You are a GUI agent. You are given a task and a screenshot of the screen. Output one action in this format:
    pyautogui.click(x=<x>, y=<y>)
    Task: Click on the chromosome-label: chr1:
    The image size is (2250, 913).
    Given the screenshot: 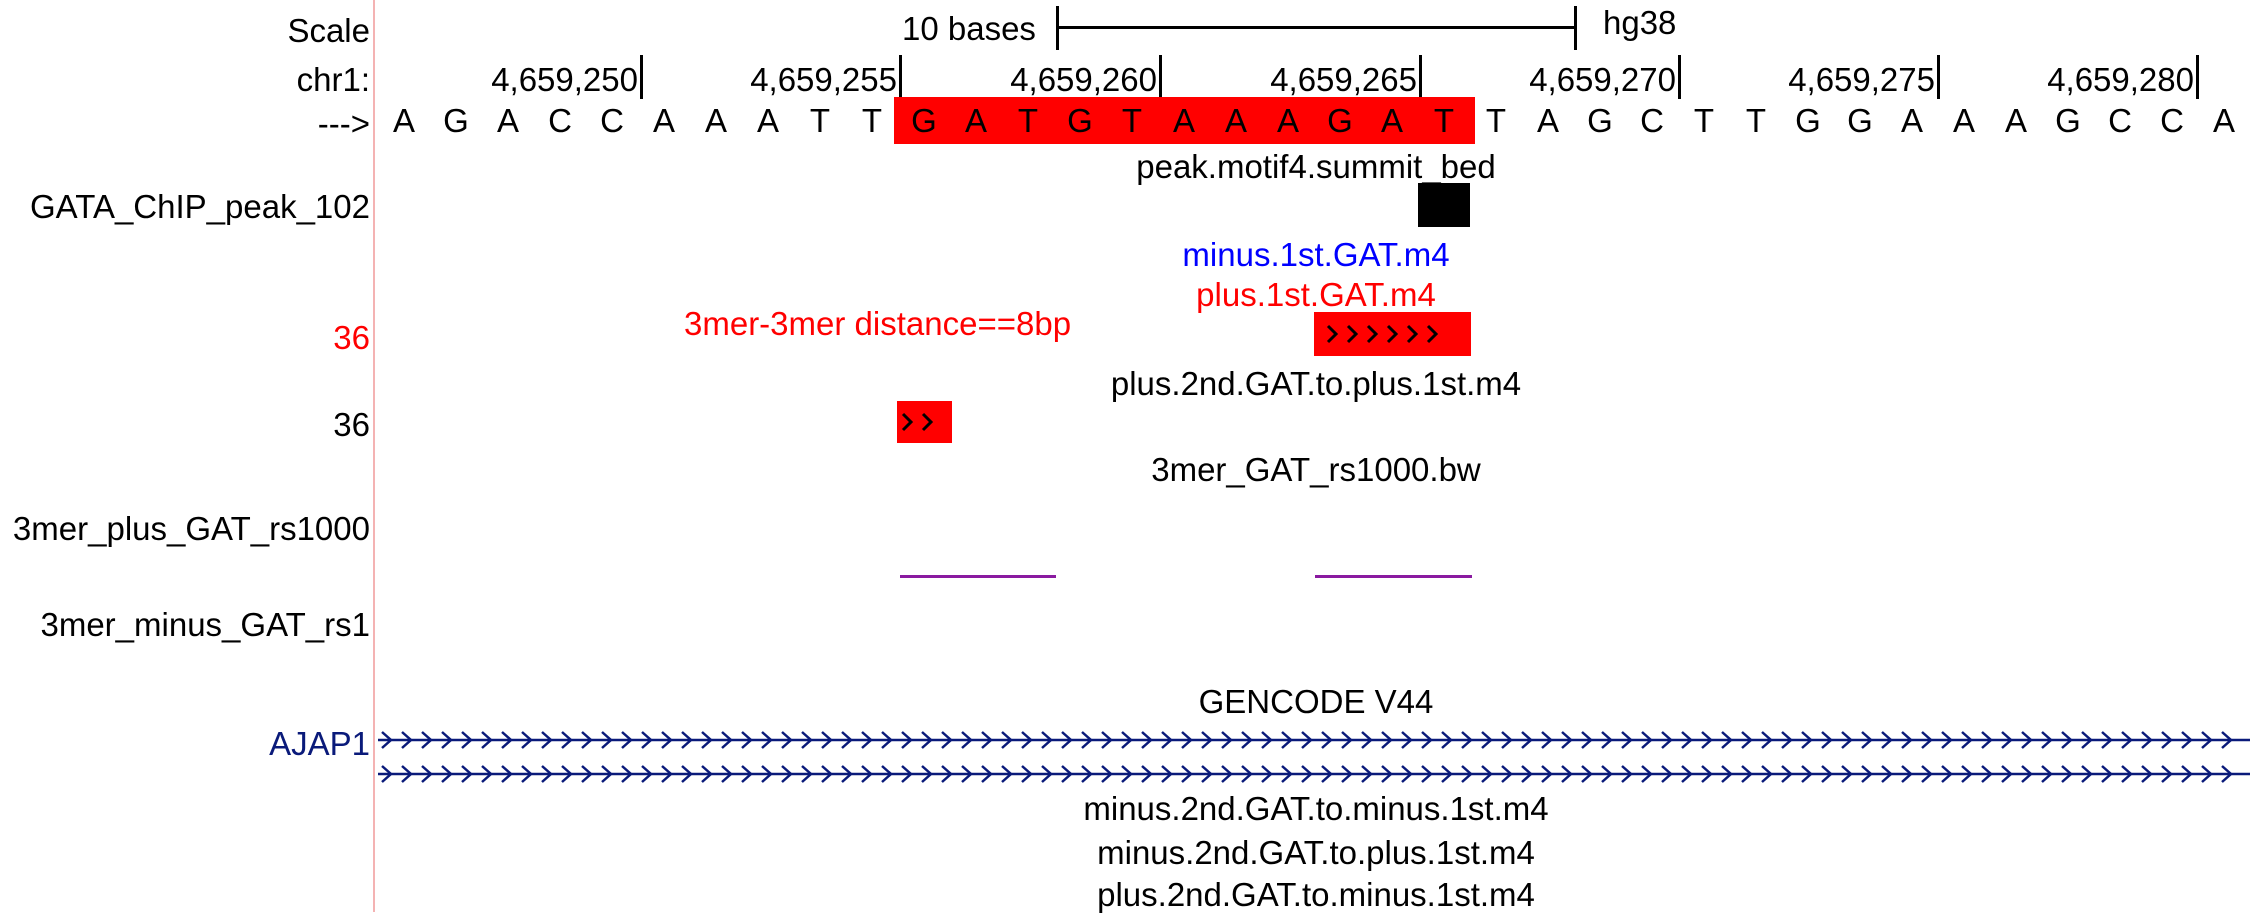 What is the action you would take?
    pyautogui.click(x=333, y=79)
    